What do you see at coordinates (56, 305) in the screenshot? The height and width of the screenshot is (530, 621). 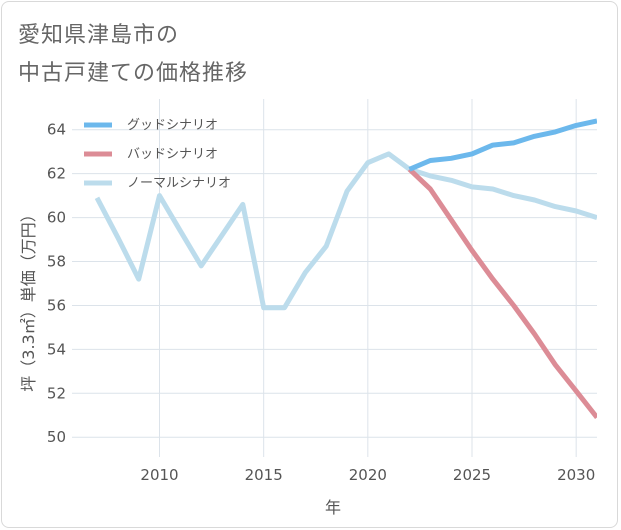 I see `y-tick-label: 56` at bounding box center [56, 305].